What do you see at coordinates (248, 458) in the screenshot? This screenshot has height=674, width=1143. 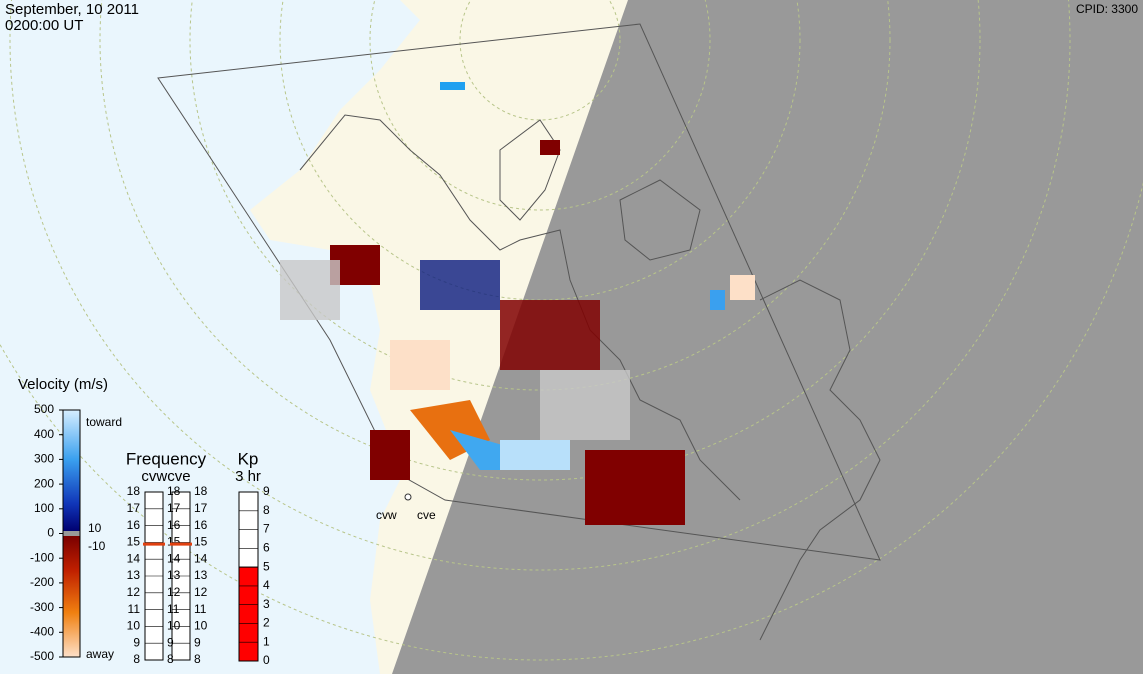 I see `kp-title: Kp` at bounding box center [248, 458].